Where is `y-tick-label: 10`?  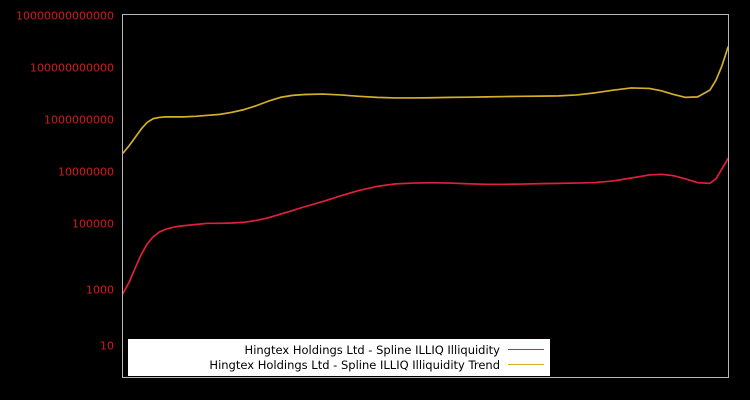
y-tick-label: 10 is located at coordinates (107, 346).